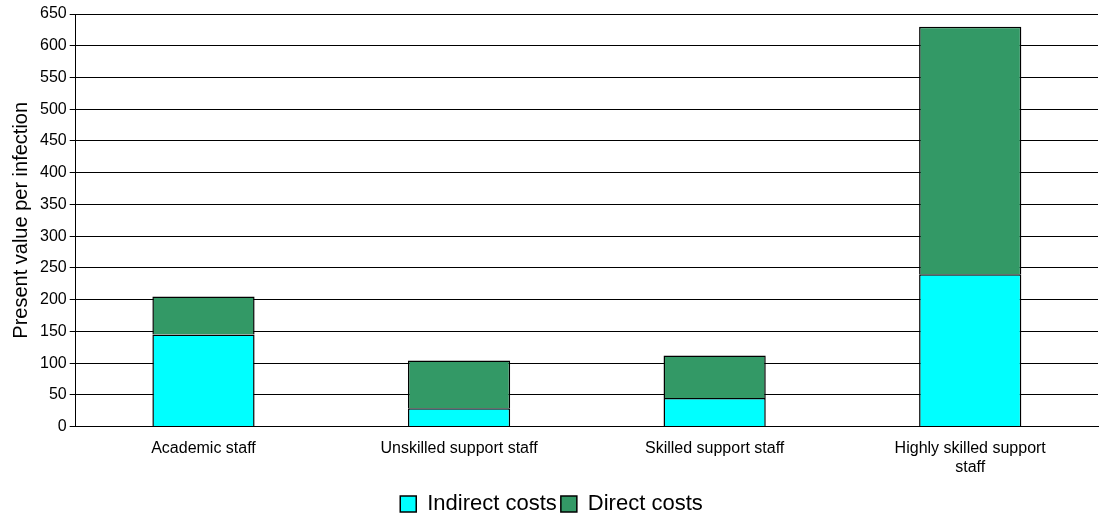 This screenshot has width=1108, height=525. Describe the element at coordinates (970, 456) in the screenshot. I see `x-tick-label: Highly skilled support staff` at that location.